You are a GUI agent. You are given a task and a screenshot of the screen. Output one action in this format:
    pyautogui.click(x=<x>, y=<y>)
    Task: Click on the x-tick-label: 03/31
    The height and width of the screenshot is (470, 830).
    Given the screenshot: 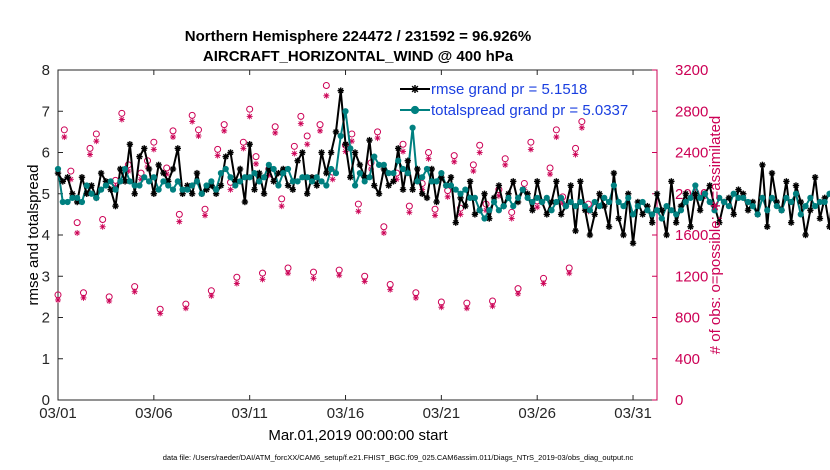 What is the action you would take?
    pyautogui.click(x=633, y=413)
    